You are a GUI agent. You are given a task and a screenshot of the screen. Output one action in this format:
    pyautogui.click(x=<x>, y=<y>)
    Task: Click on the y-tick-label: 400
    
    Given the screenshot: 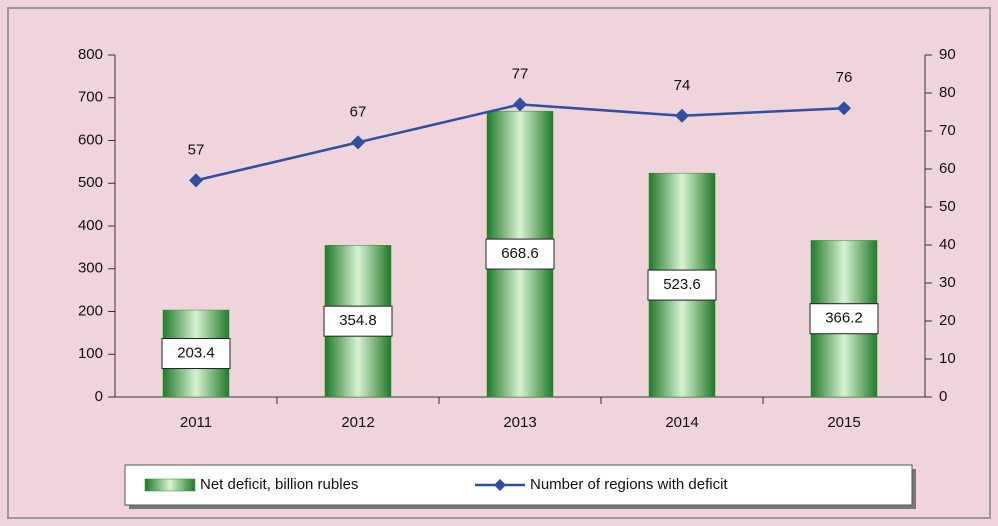 What is the action you would take?
    pyautogui.click(x=90, y=225)
    